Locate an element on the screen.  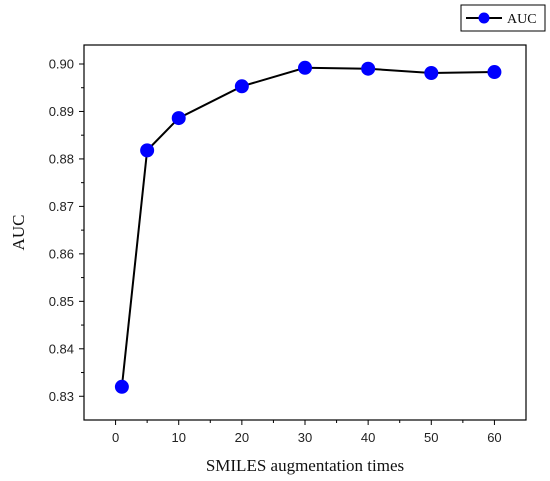
x-tick-label: 60 is located at coordinates (494, 437).